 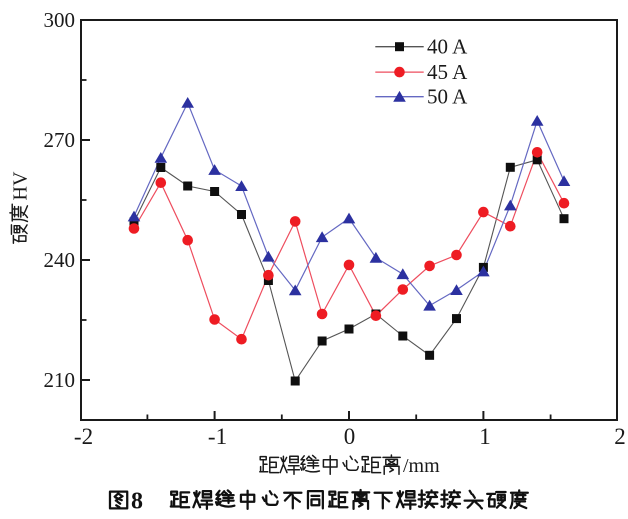 What do you see at coordinates (485, 436) in the screenshot?
I see `svg-text: 1` at bounding box center [485, 436].